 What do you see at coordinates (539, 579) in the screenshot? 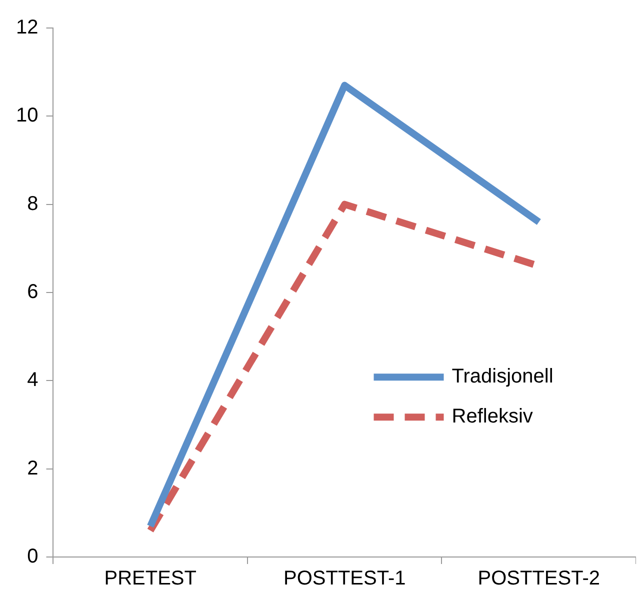
I see `x-tick-label: POSTTEST-2` at bounding box center [539, 579].